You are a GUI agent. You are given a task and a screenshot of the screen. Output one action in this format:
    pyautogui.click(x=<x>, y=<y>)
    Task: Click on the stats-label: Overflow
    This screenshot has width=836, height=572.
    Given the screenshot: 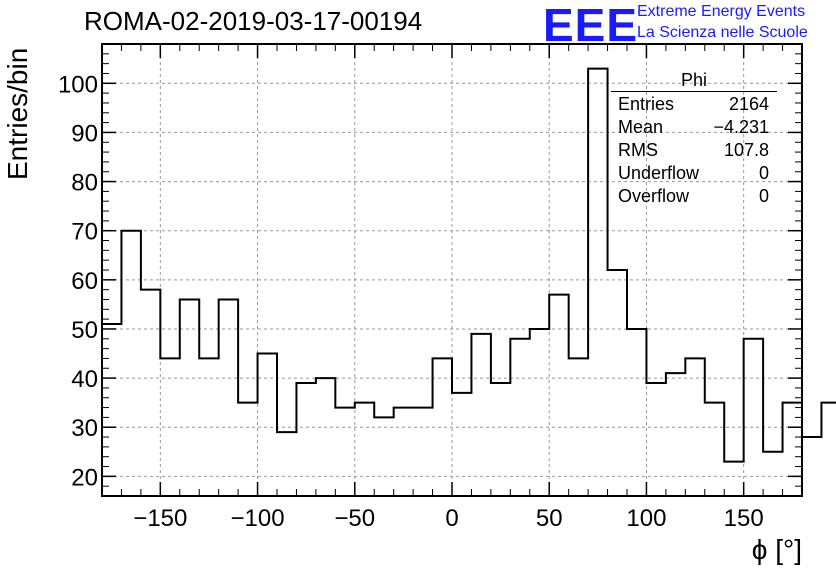 What is the action you would take?
    pyautogui.click(x=654, y=196)
    